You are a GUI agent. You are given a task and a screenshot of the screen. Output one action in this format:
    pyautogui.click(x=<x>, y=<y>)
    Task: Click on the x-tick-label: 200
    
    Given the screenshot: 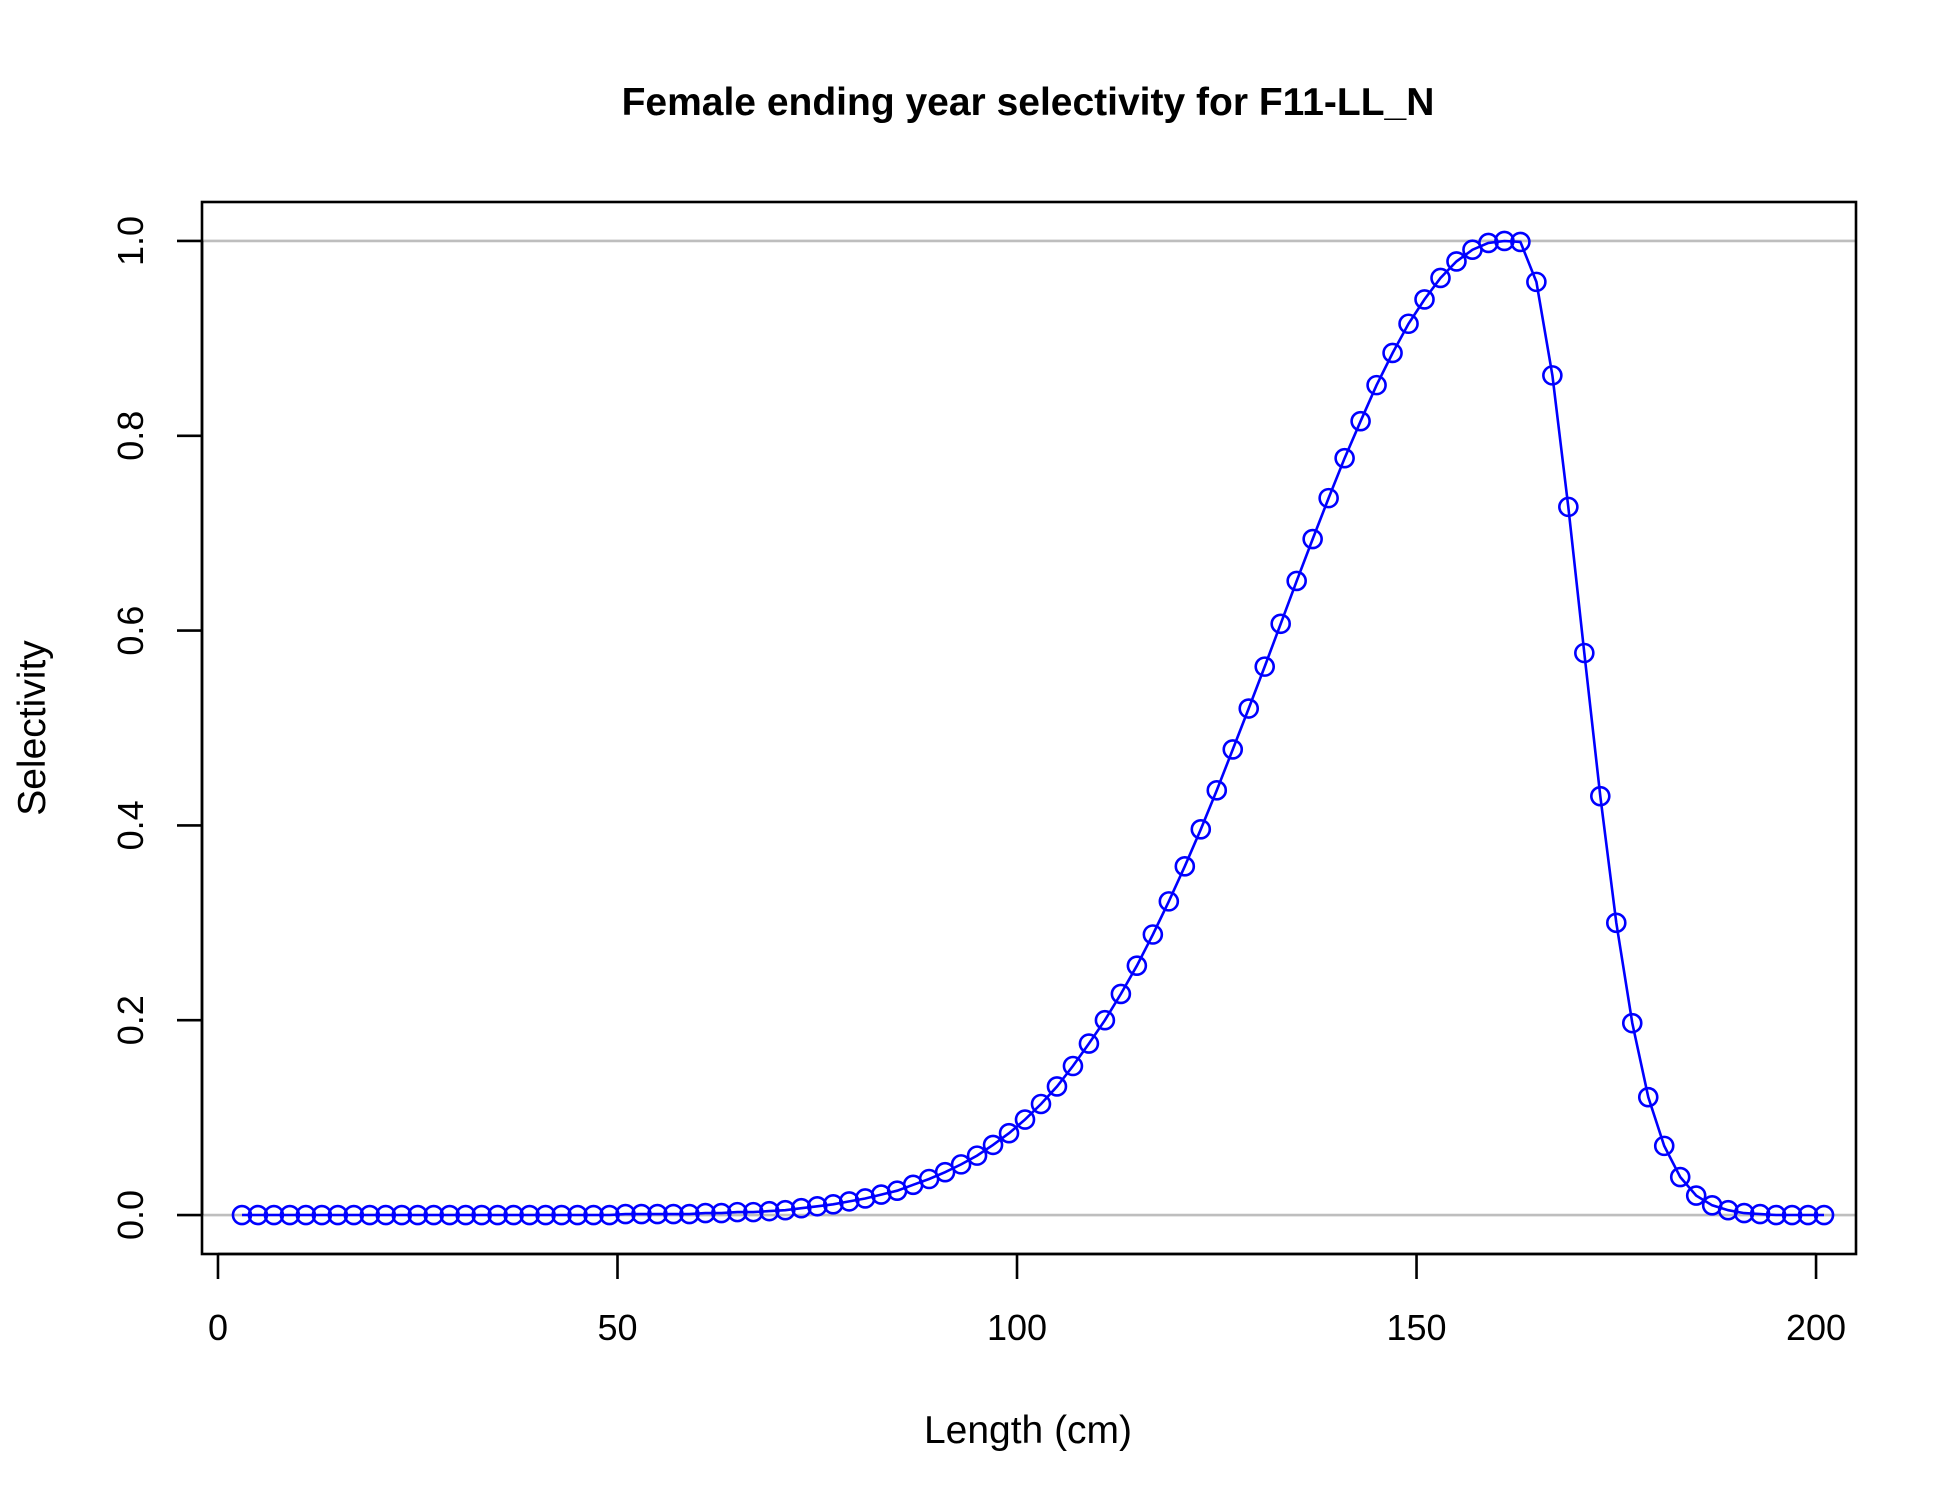 What is the action you would take?
    pyautogui.click(x=1816, y=1327)
    